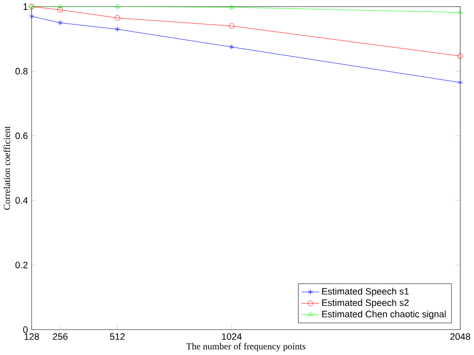 The height and width of the screenshot is (355, 474). Describe the element at coordinates (26, 7) in the screenshot. I see `y-tick-label: 1` at that location.